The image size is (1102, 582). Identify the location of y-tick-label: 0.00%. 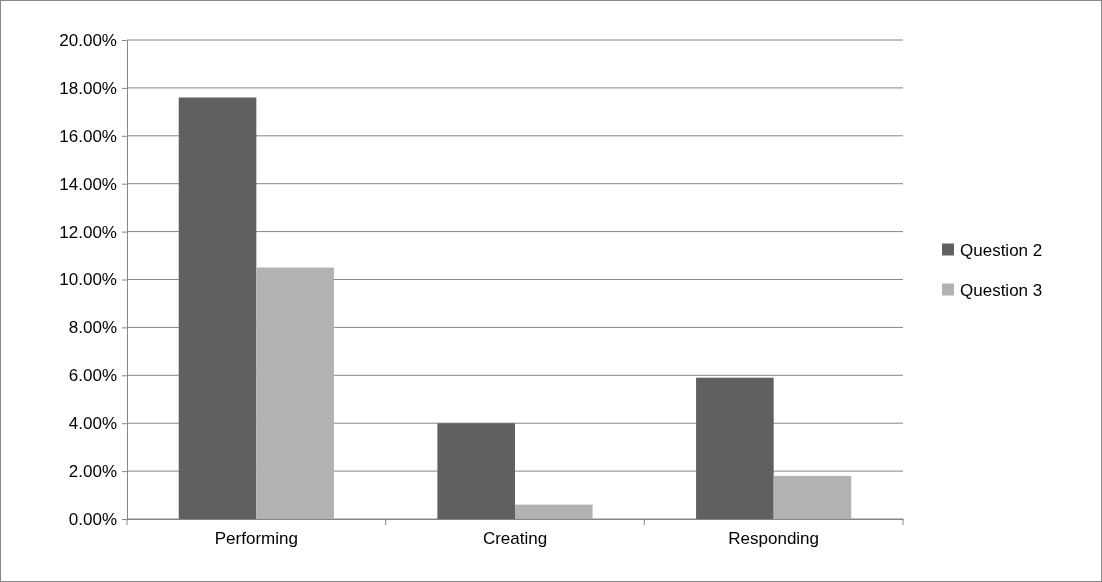
(92, 519).